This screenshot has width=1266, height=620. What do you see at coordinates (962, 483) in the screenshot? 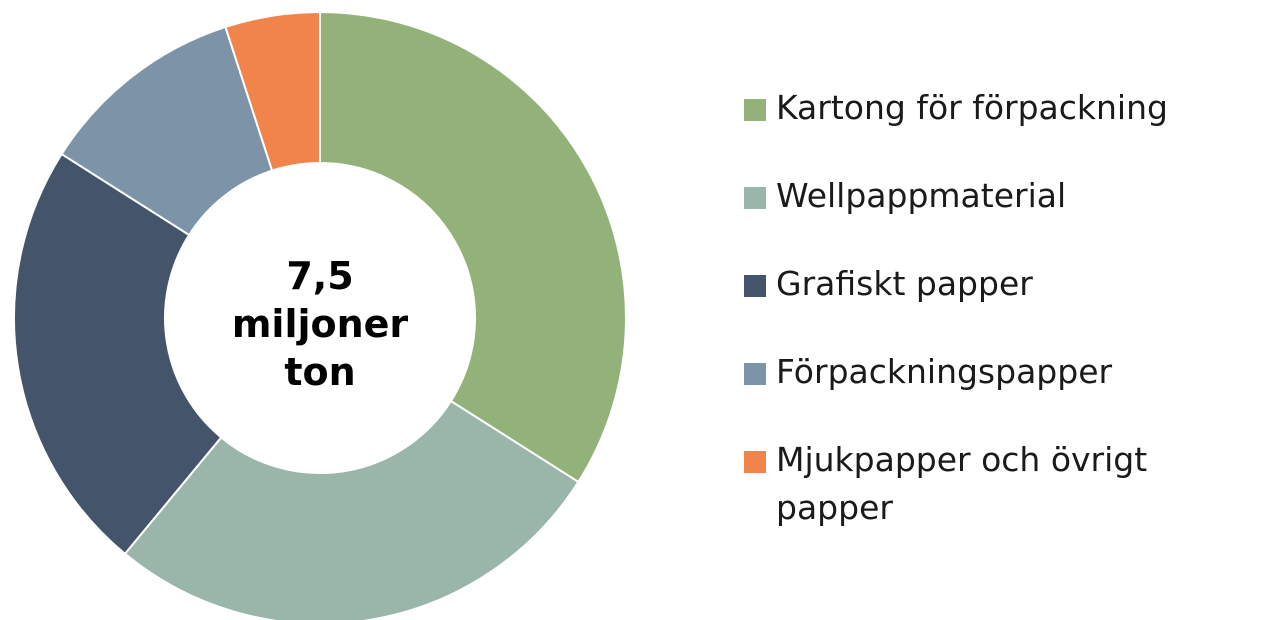
I see `legend-label: Mjukpapper och övrigt papper` at bounding box center [962, 483].